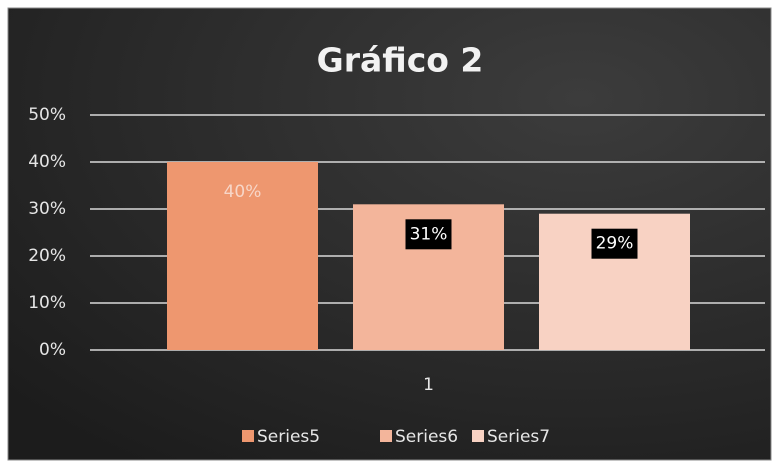  I want to click on value-label: 29%, so click(615, 244).